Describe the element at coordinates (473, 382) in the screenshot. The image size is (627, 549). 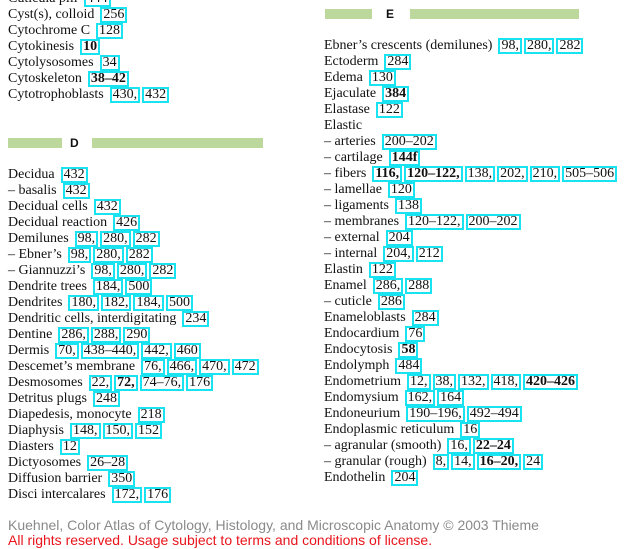
I see `page-link: 132` at that location.